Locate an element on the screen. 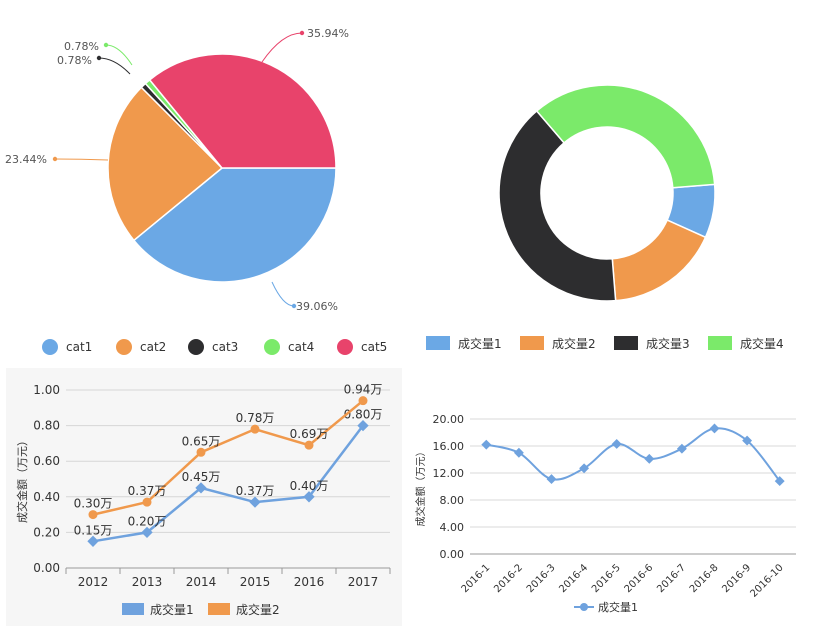 This screenshot has height=635, width=819. y-tick-label: 0.00 is located at coordinates (46, 568).